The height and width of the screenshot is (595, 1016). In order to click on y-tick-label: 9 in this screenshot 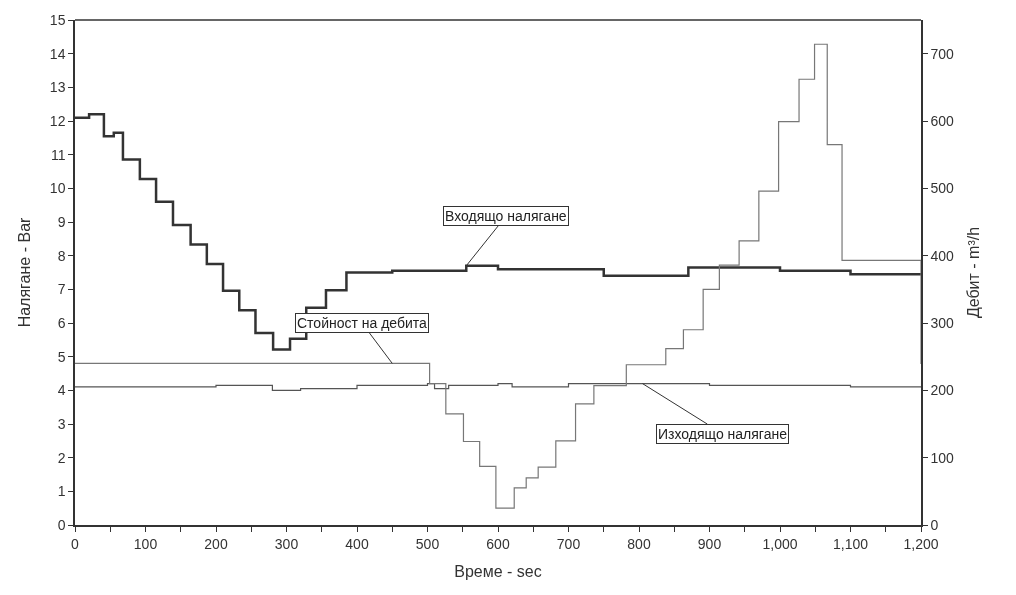, I will do `click(61, 221)`.